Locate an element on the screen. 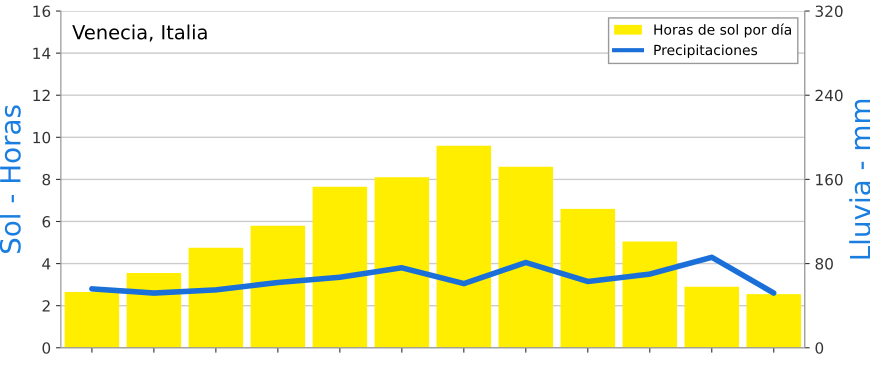  text: Venecia, Italia is located at coordinates (139, 33).